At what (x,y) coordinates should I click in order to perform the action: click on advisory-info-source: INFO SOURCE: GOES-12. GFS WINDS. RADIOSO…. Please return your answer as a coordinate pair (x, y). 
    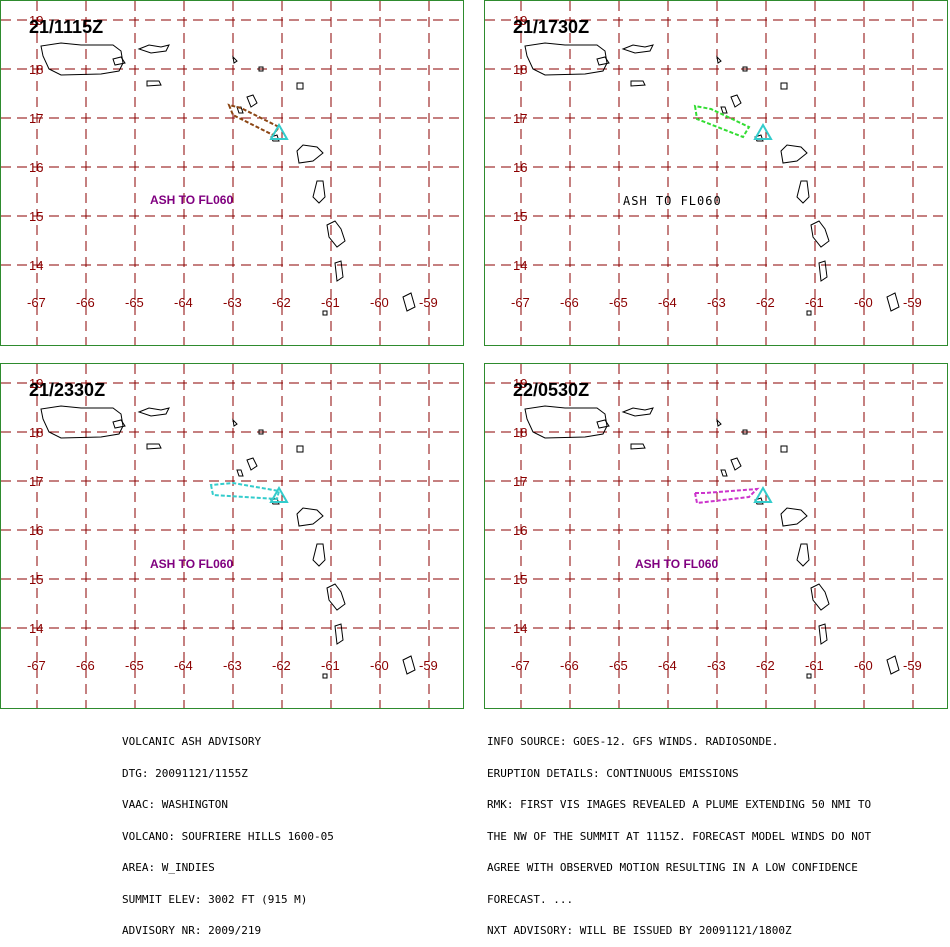
    Looking at the image, I should click on (633, 741).